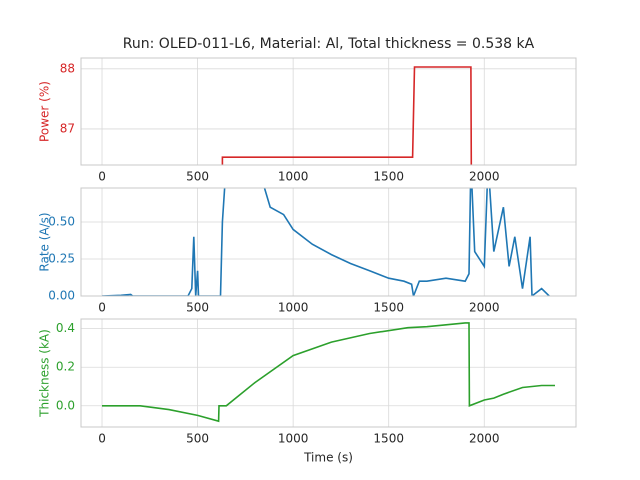  What do you see at coordinates (61, 259) in the screenshot?
I see `y-tick-label: 0.25` at bounding box center [61, 259].